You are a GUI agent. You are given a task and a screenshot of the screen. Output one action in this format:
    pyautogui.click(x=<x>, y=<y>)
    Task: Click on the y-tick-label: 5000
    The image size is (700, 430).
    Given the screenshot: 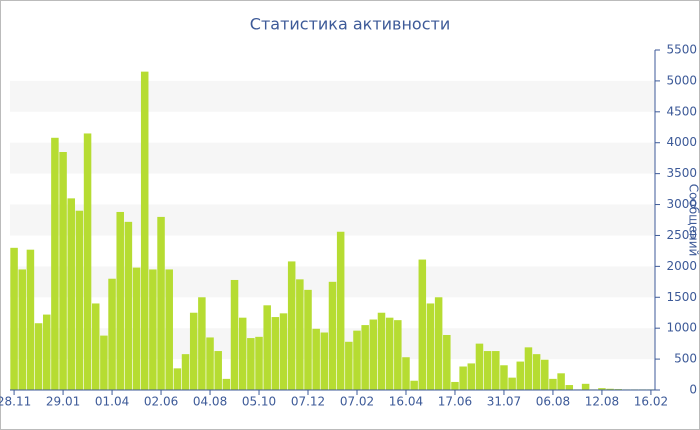 What is the action you would take?
    pyautogui.click(x=681, y=80)
    